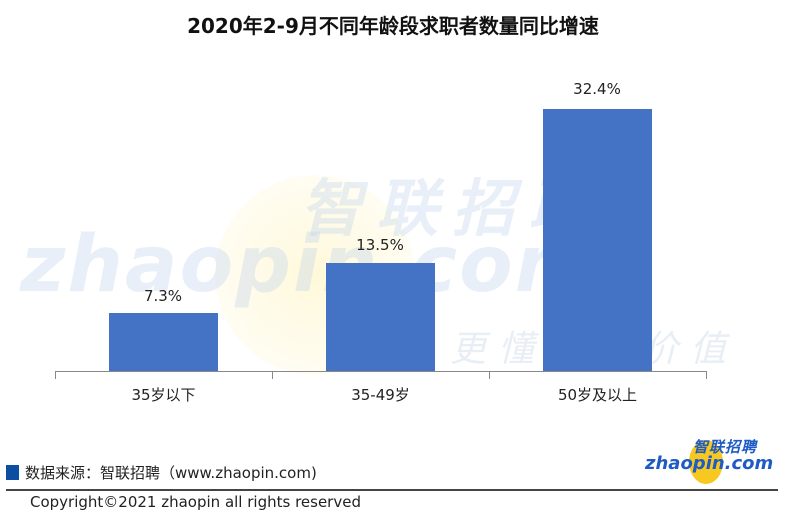 The height and width of the screenshot is (525, 786). Describe the element at coordinates (452, 208) in the screenshot. I see `watermark-brand-cn: 智联招聘` at that location.